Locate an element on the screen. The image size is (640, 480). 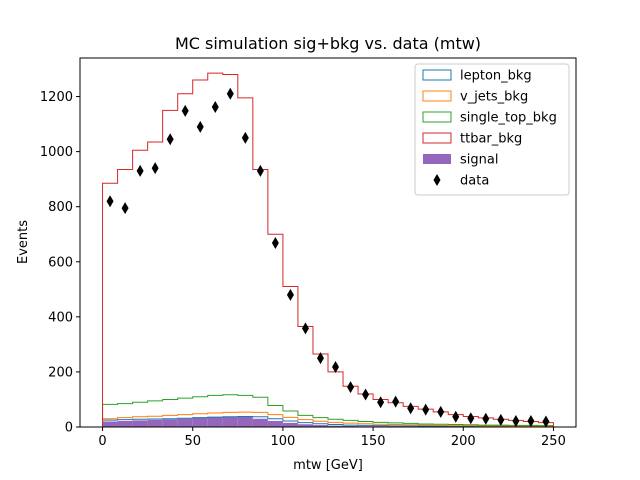
legend-label-signal: signal is located at coordinates (479, 160).